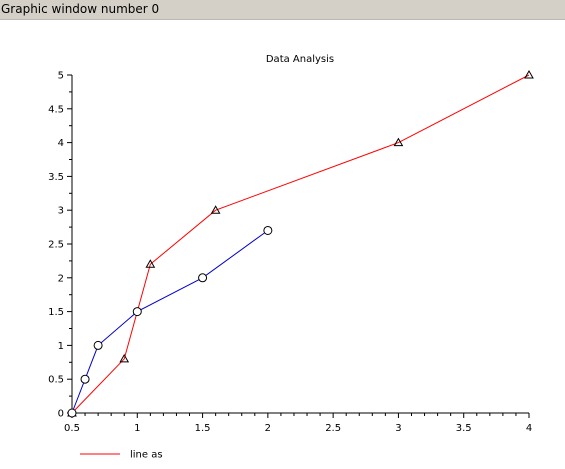 The image size is (565, 469). I want to click on series-line, so click(170, 322).